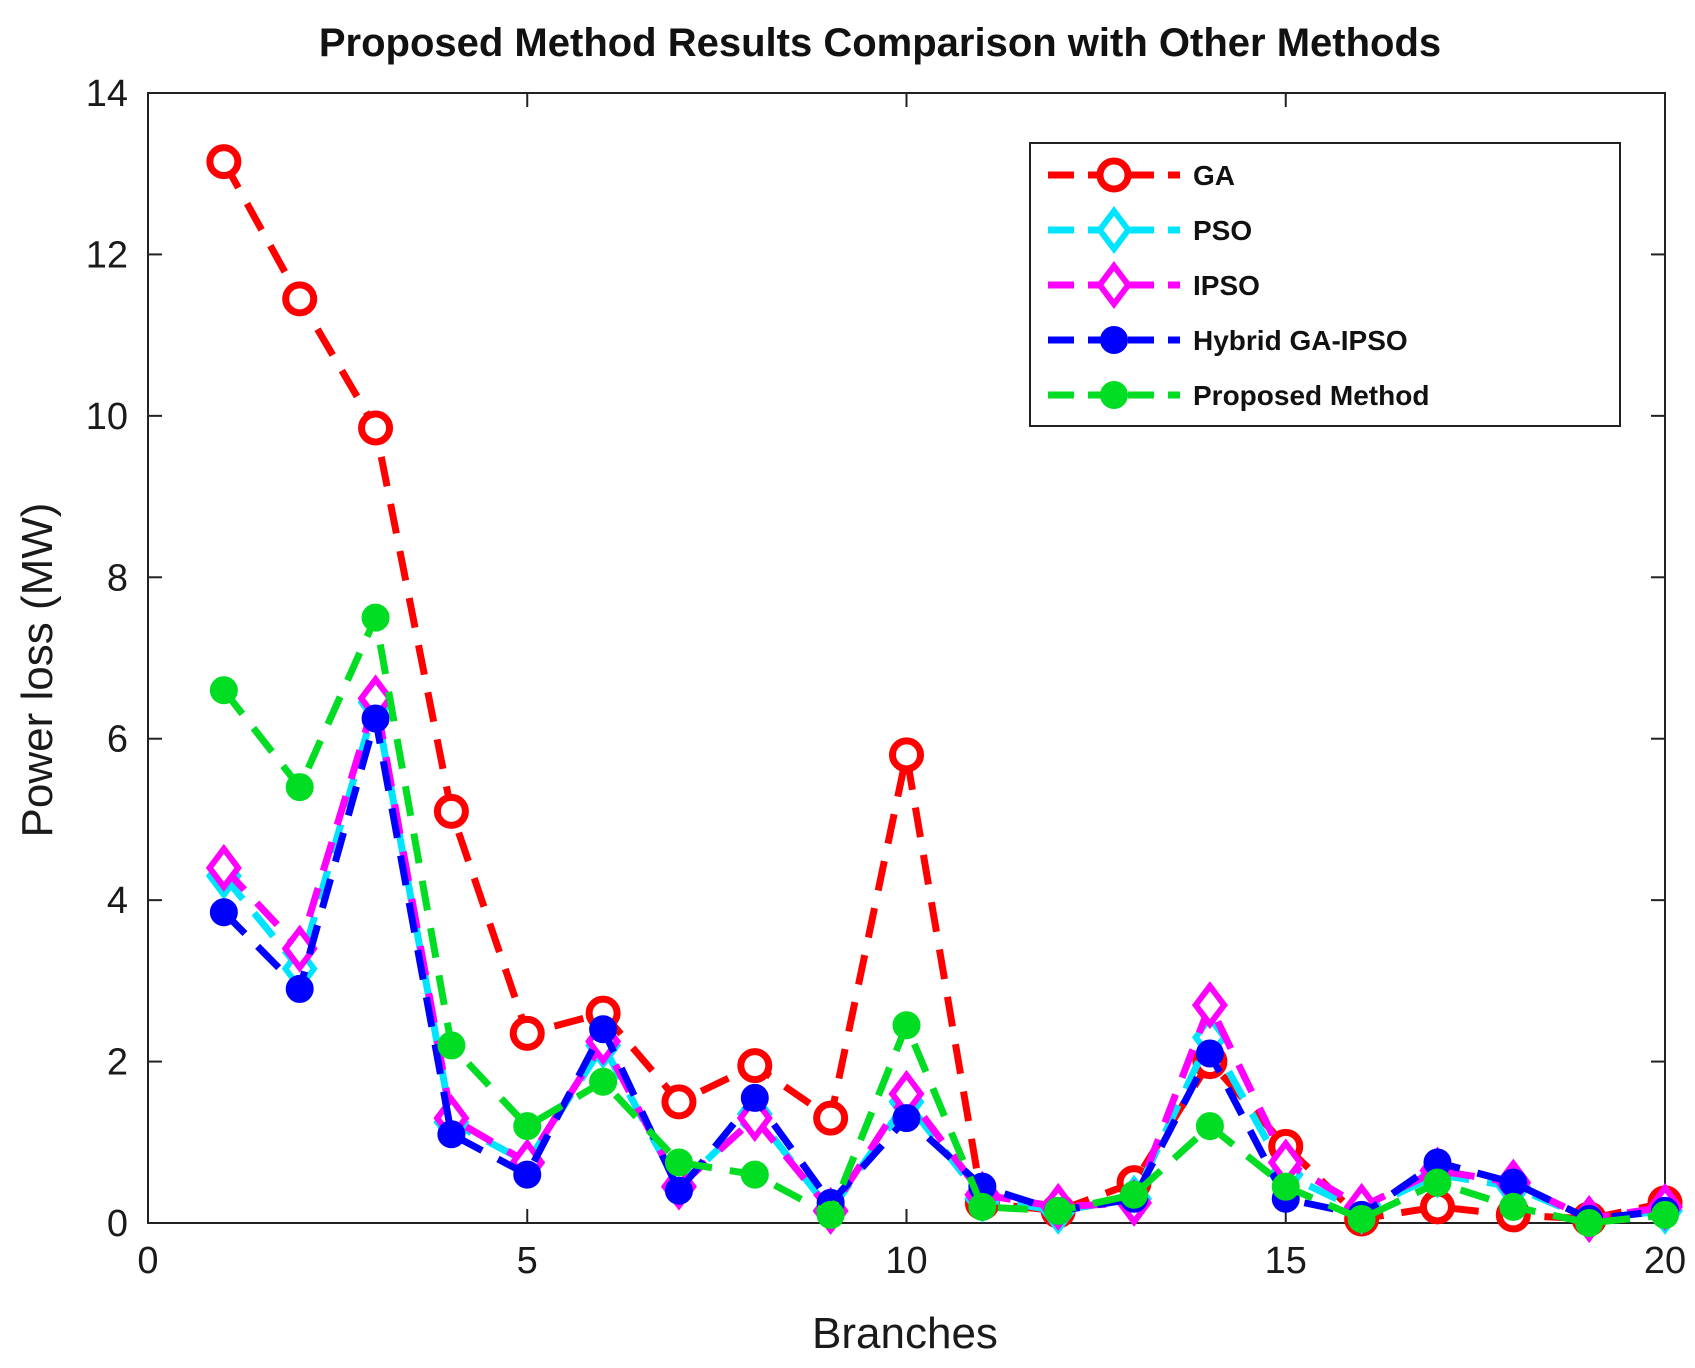 The width and height of the screenshot is (1695, 1368). Describe the element at coordinates (1286, 1261) in the screenshot. I see `x-tick-label: 15` at that location.